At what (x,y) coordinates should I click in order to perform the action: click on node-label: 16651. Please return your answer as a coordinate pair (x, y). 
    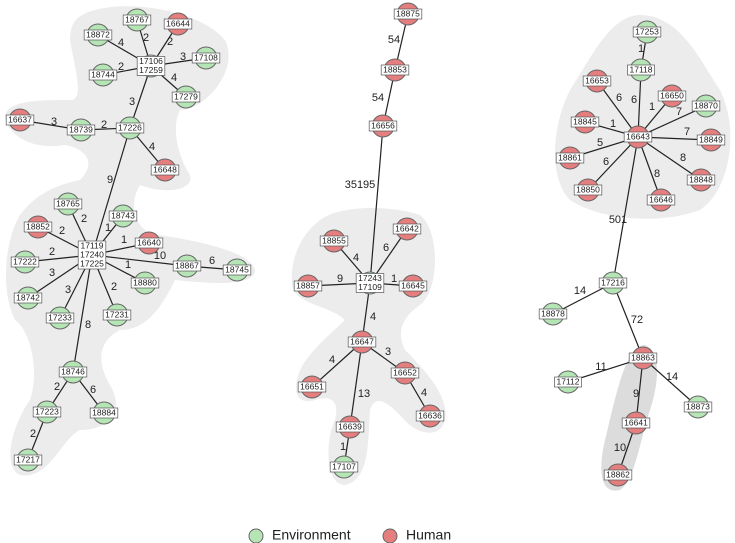
    Looking at the image, I should click on (312, 386).